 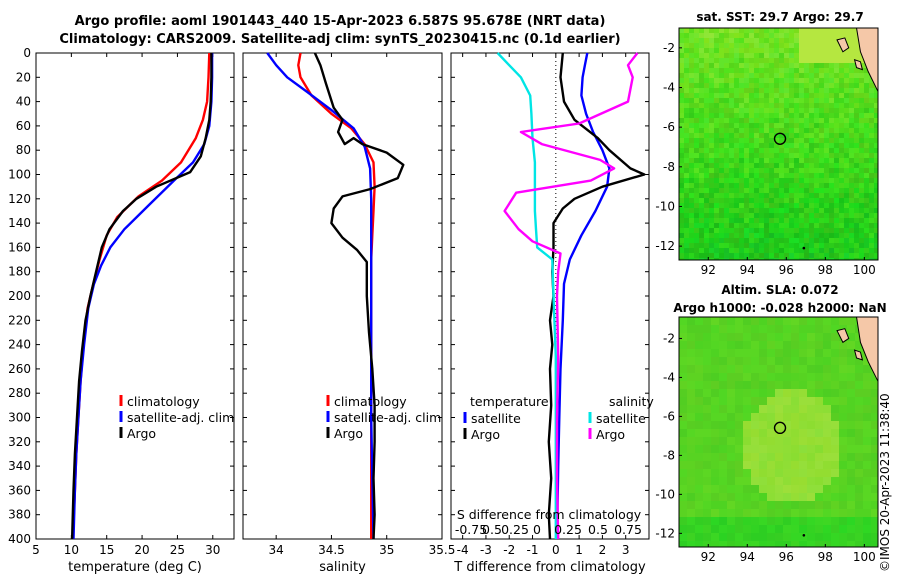 What do you see at coordinates (533, 550) in the screenshot?
I see `x-tick-label: -1` at bounding box center [533, 550].